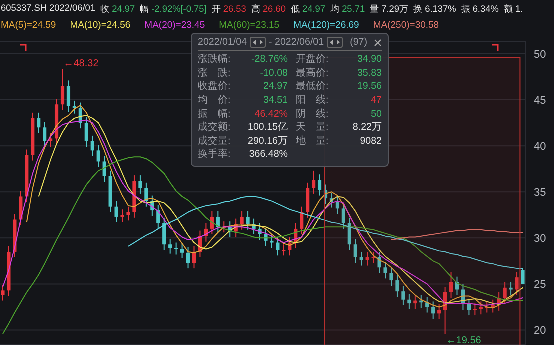  Describe the element at coordinates (359, 42) in the screenshot. I see `annotation: (97)` at that location.